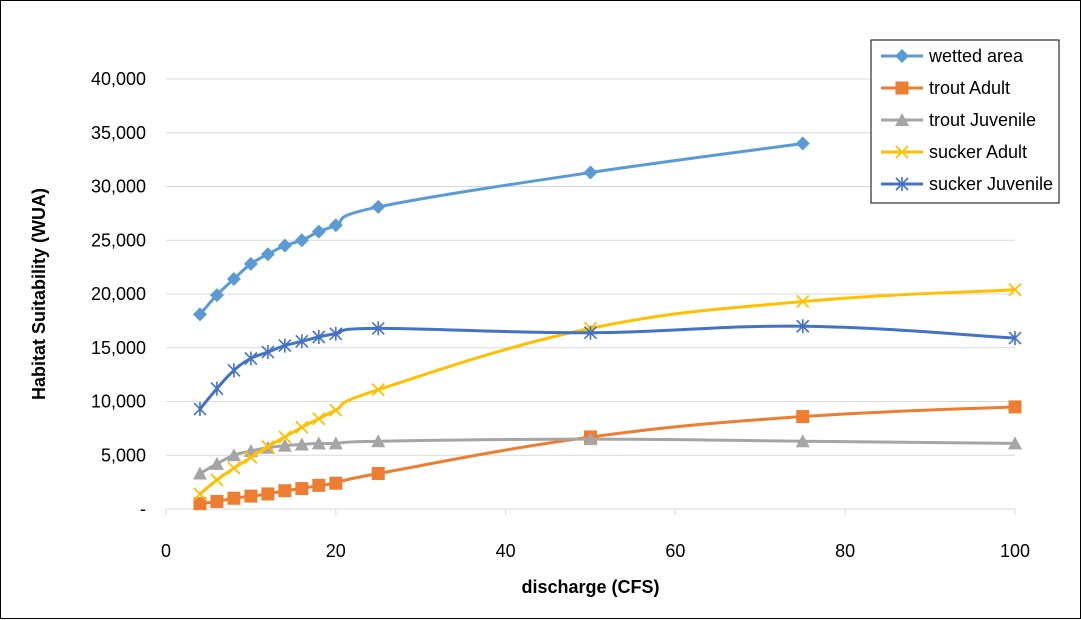 The width and height of the screenshot is (1081, 620). Describe the element at coordinates (976, 56) in the screenshot. I see `legend-label: wetted area` at that location.